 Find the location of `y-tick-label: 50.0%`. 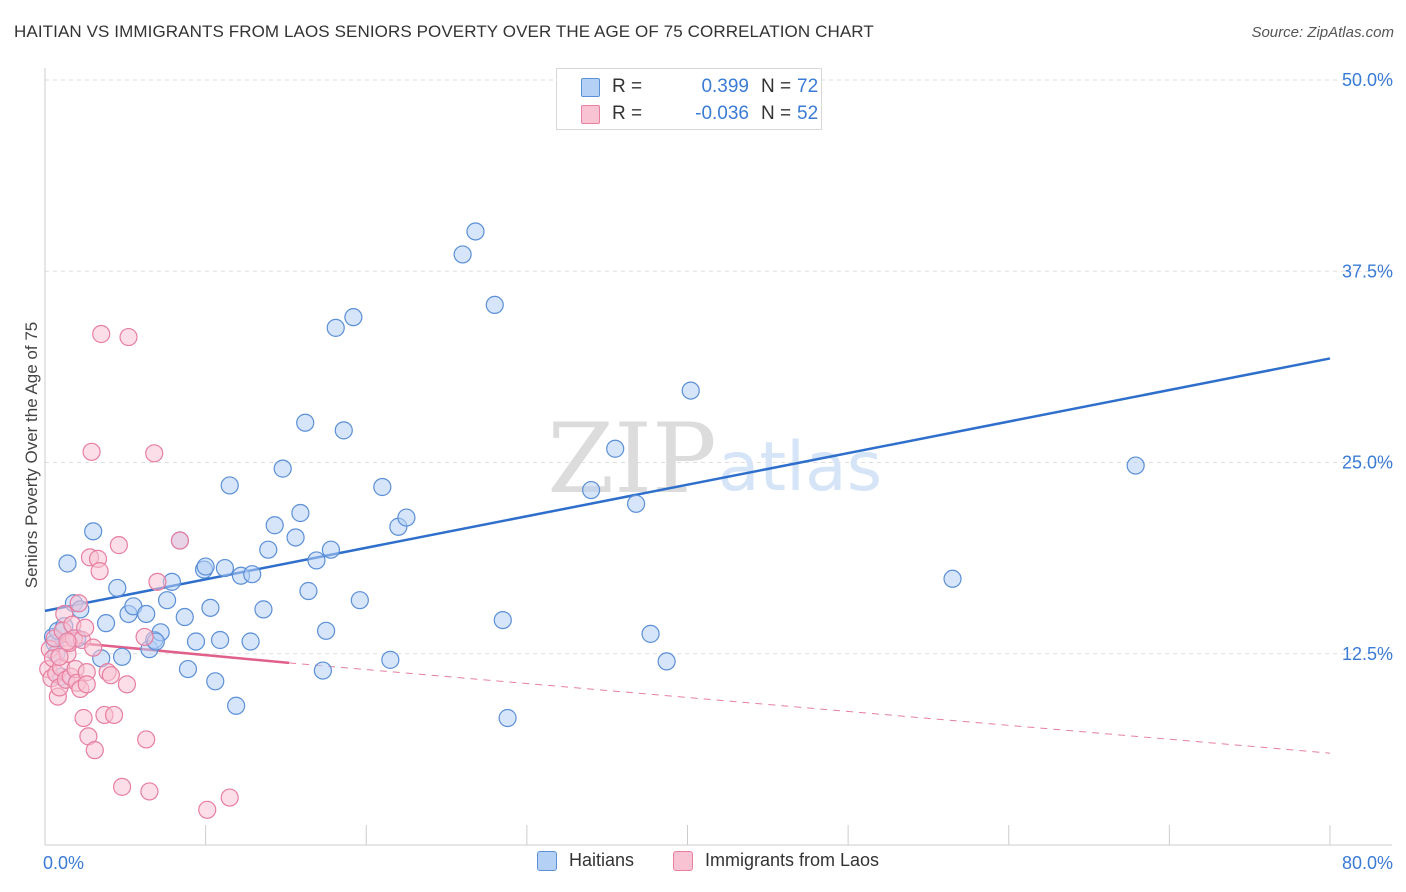

y-tick-label: 50.0% is located at coordinates (1367, 80).